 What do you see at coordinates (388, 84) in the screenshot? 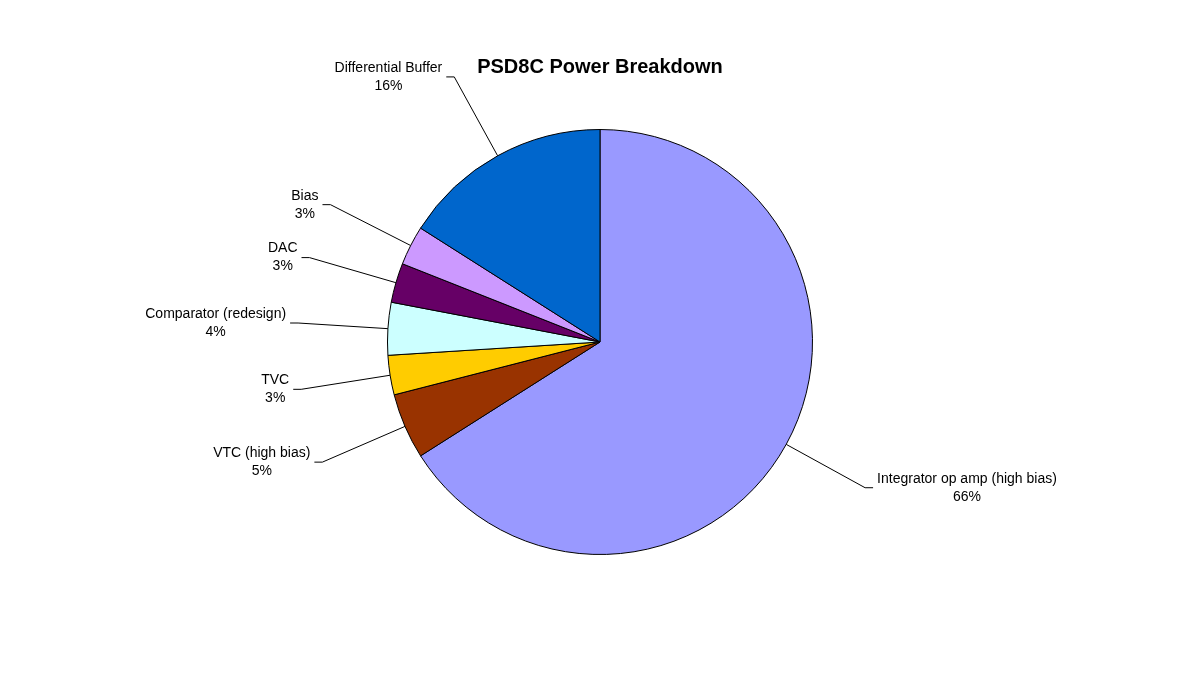
I see `data-label: 16%` at bounding box center [388, 84].